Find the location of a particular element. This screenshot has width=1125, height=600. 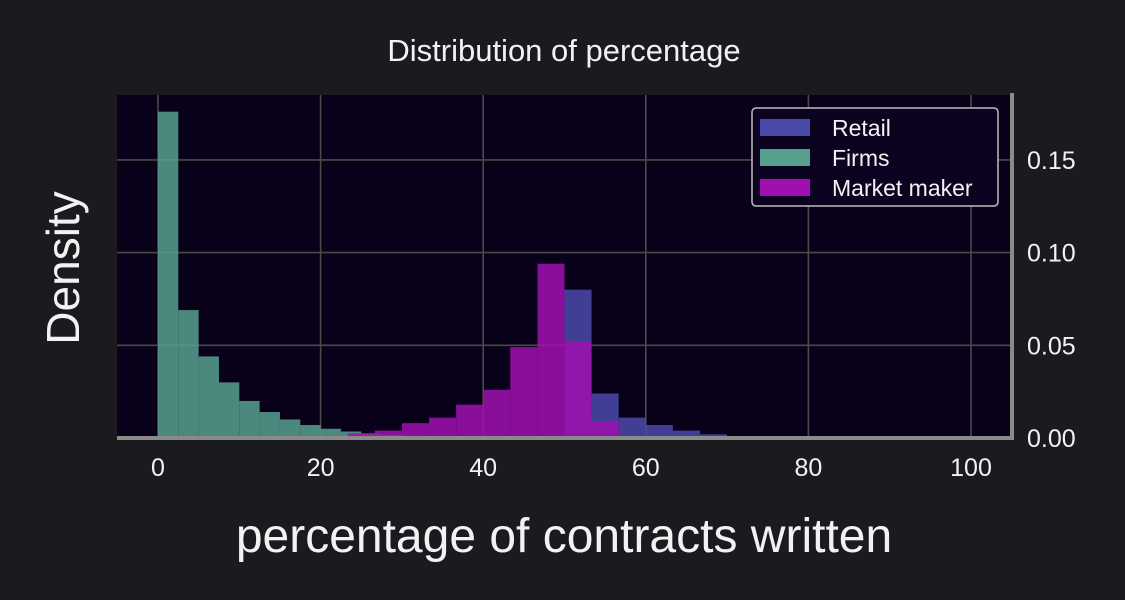

y-axis-label: Density is located at coordinates (63, 267).